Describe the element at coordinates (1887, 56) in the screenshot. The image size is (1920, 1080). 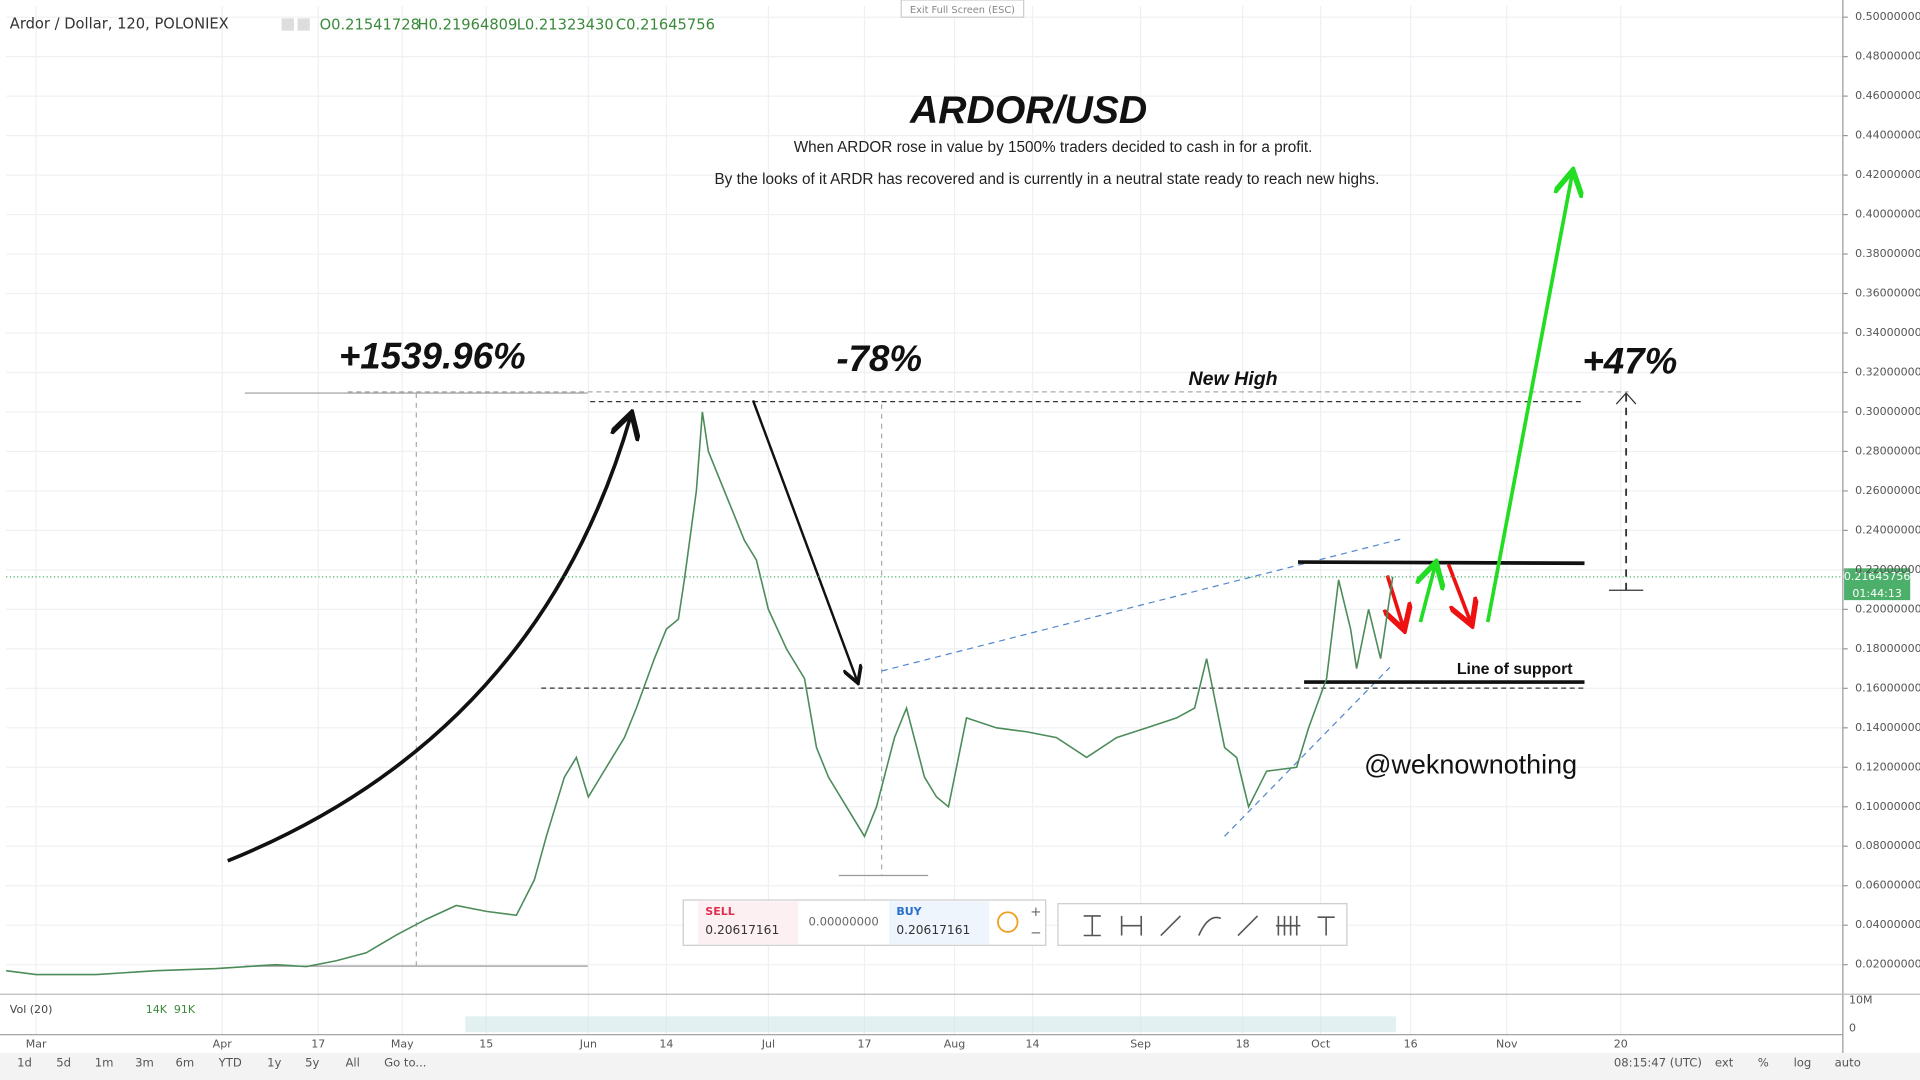
I see `y-tick-label: 0.48000000` at that location.